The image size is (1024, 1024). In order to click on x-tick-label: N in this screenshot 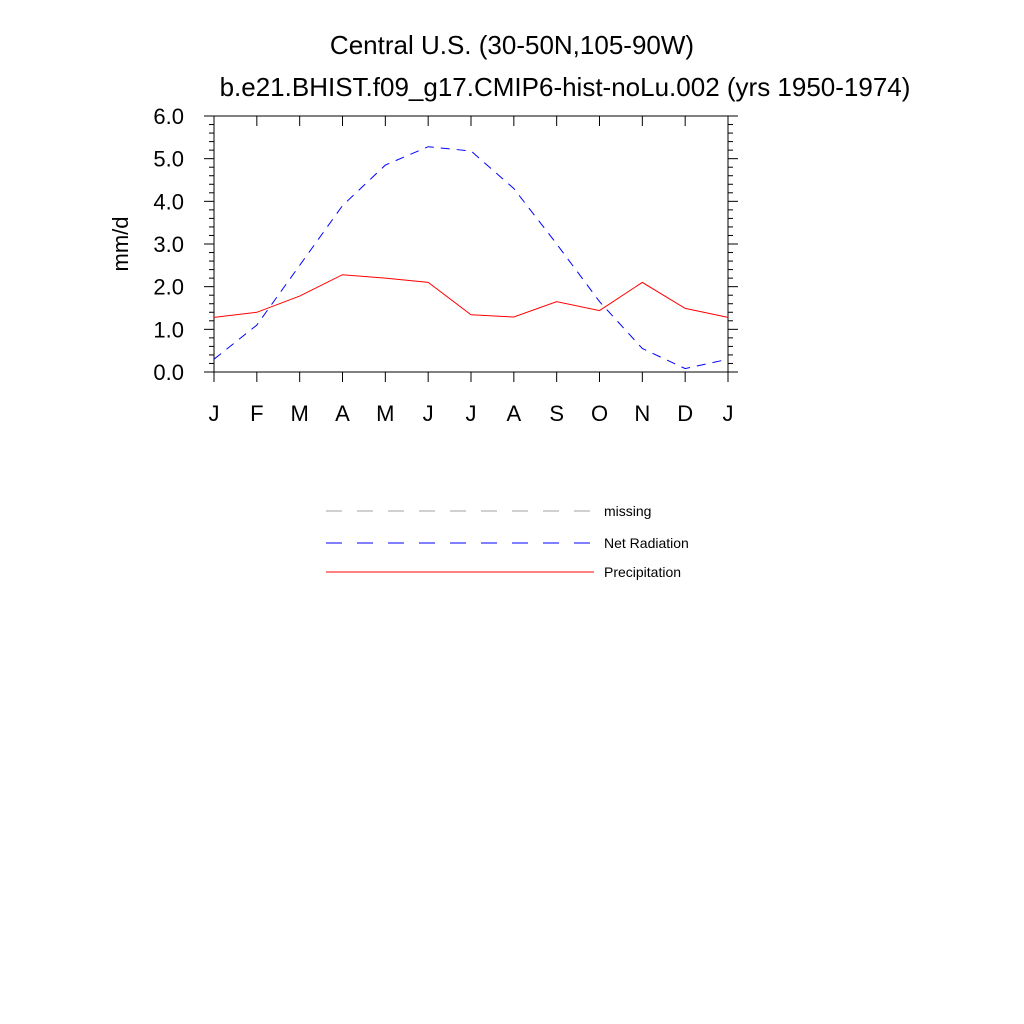, I will do `click(642, 413)`.